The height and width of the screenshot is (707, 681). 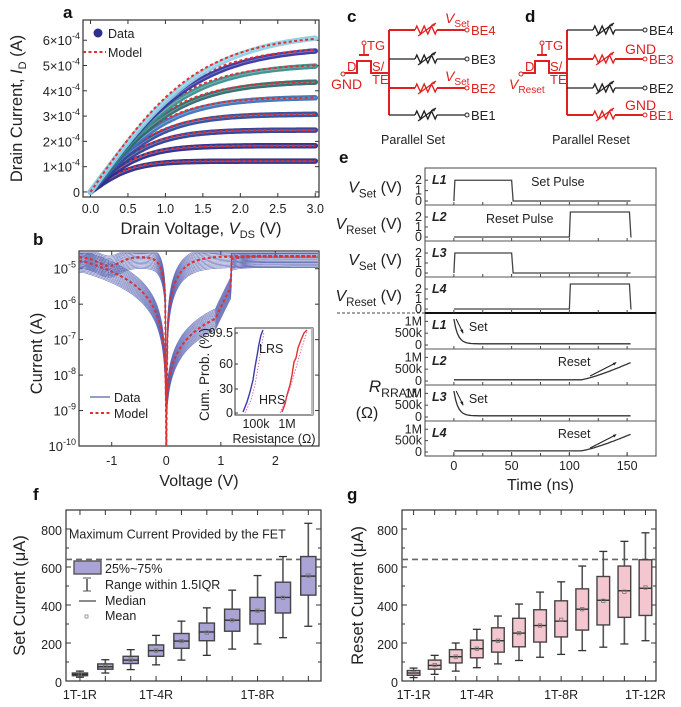 What do you see at coordinates (530, 16) in the screenshot?
I see `panel-label-d: d` at bounding box center [530, 16].